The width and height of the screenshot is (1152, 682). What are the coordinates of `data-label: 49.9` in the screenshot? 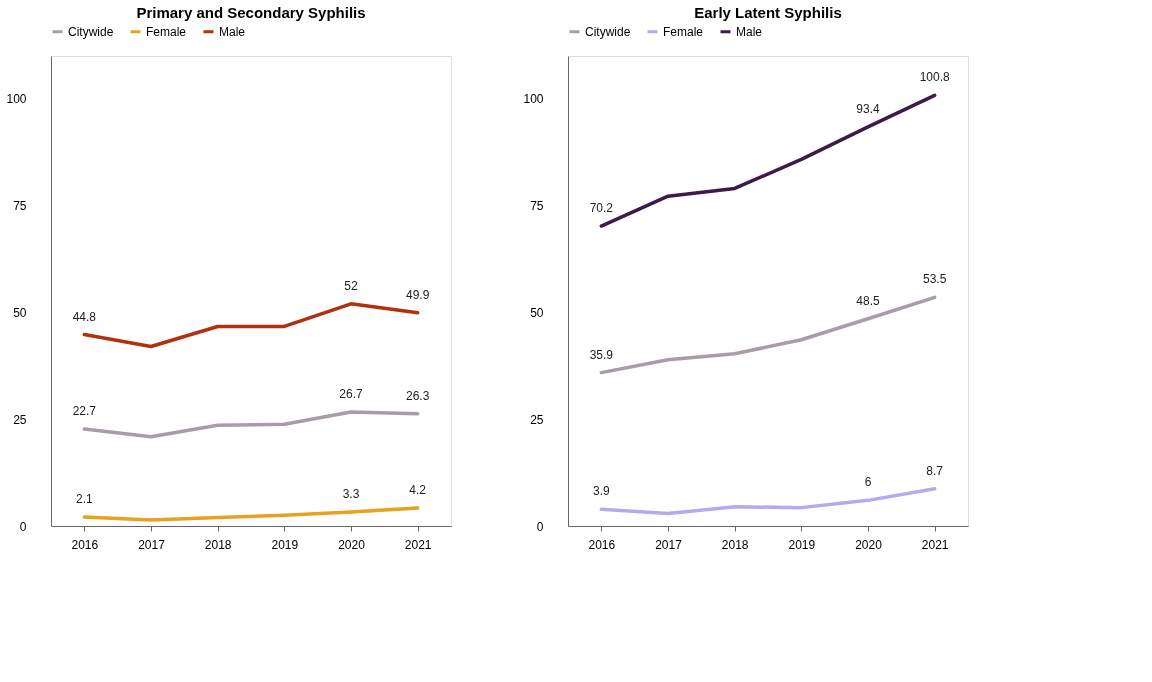 It's located at (417, 294).